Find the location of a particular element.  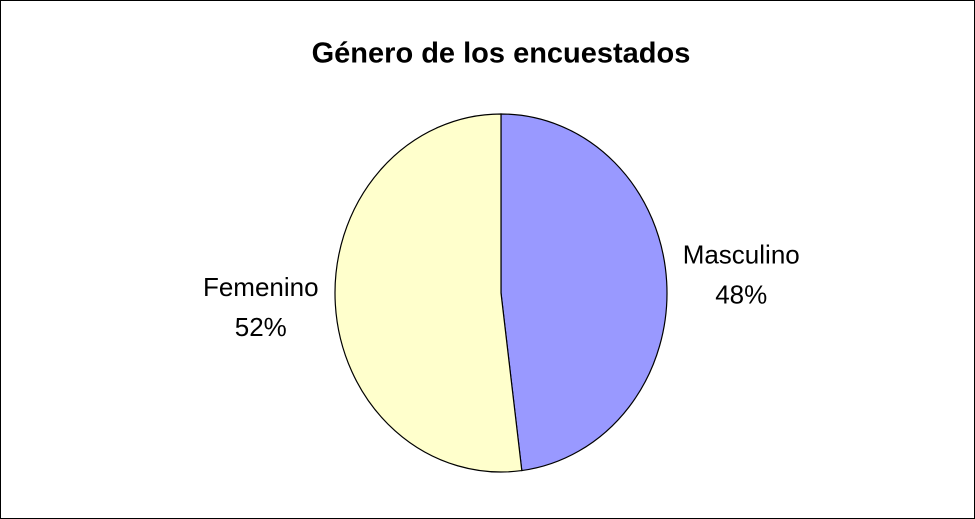

slice-category-label: Femenino is located at coordinates (261, 287).